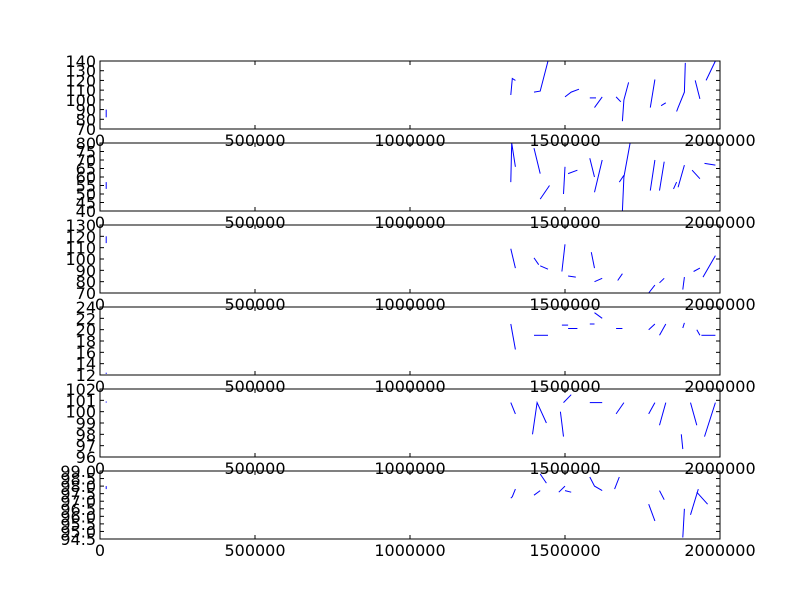 This screenshot has height=600, width=800. What do you see at coordinates (86, 434) in the screenshot?
I see `y-tick-label: 98` at bounding box center [86, 434].